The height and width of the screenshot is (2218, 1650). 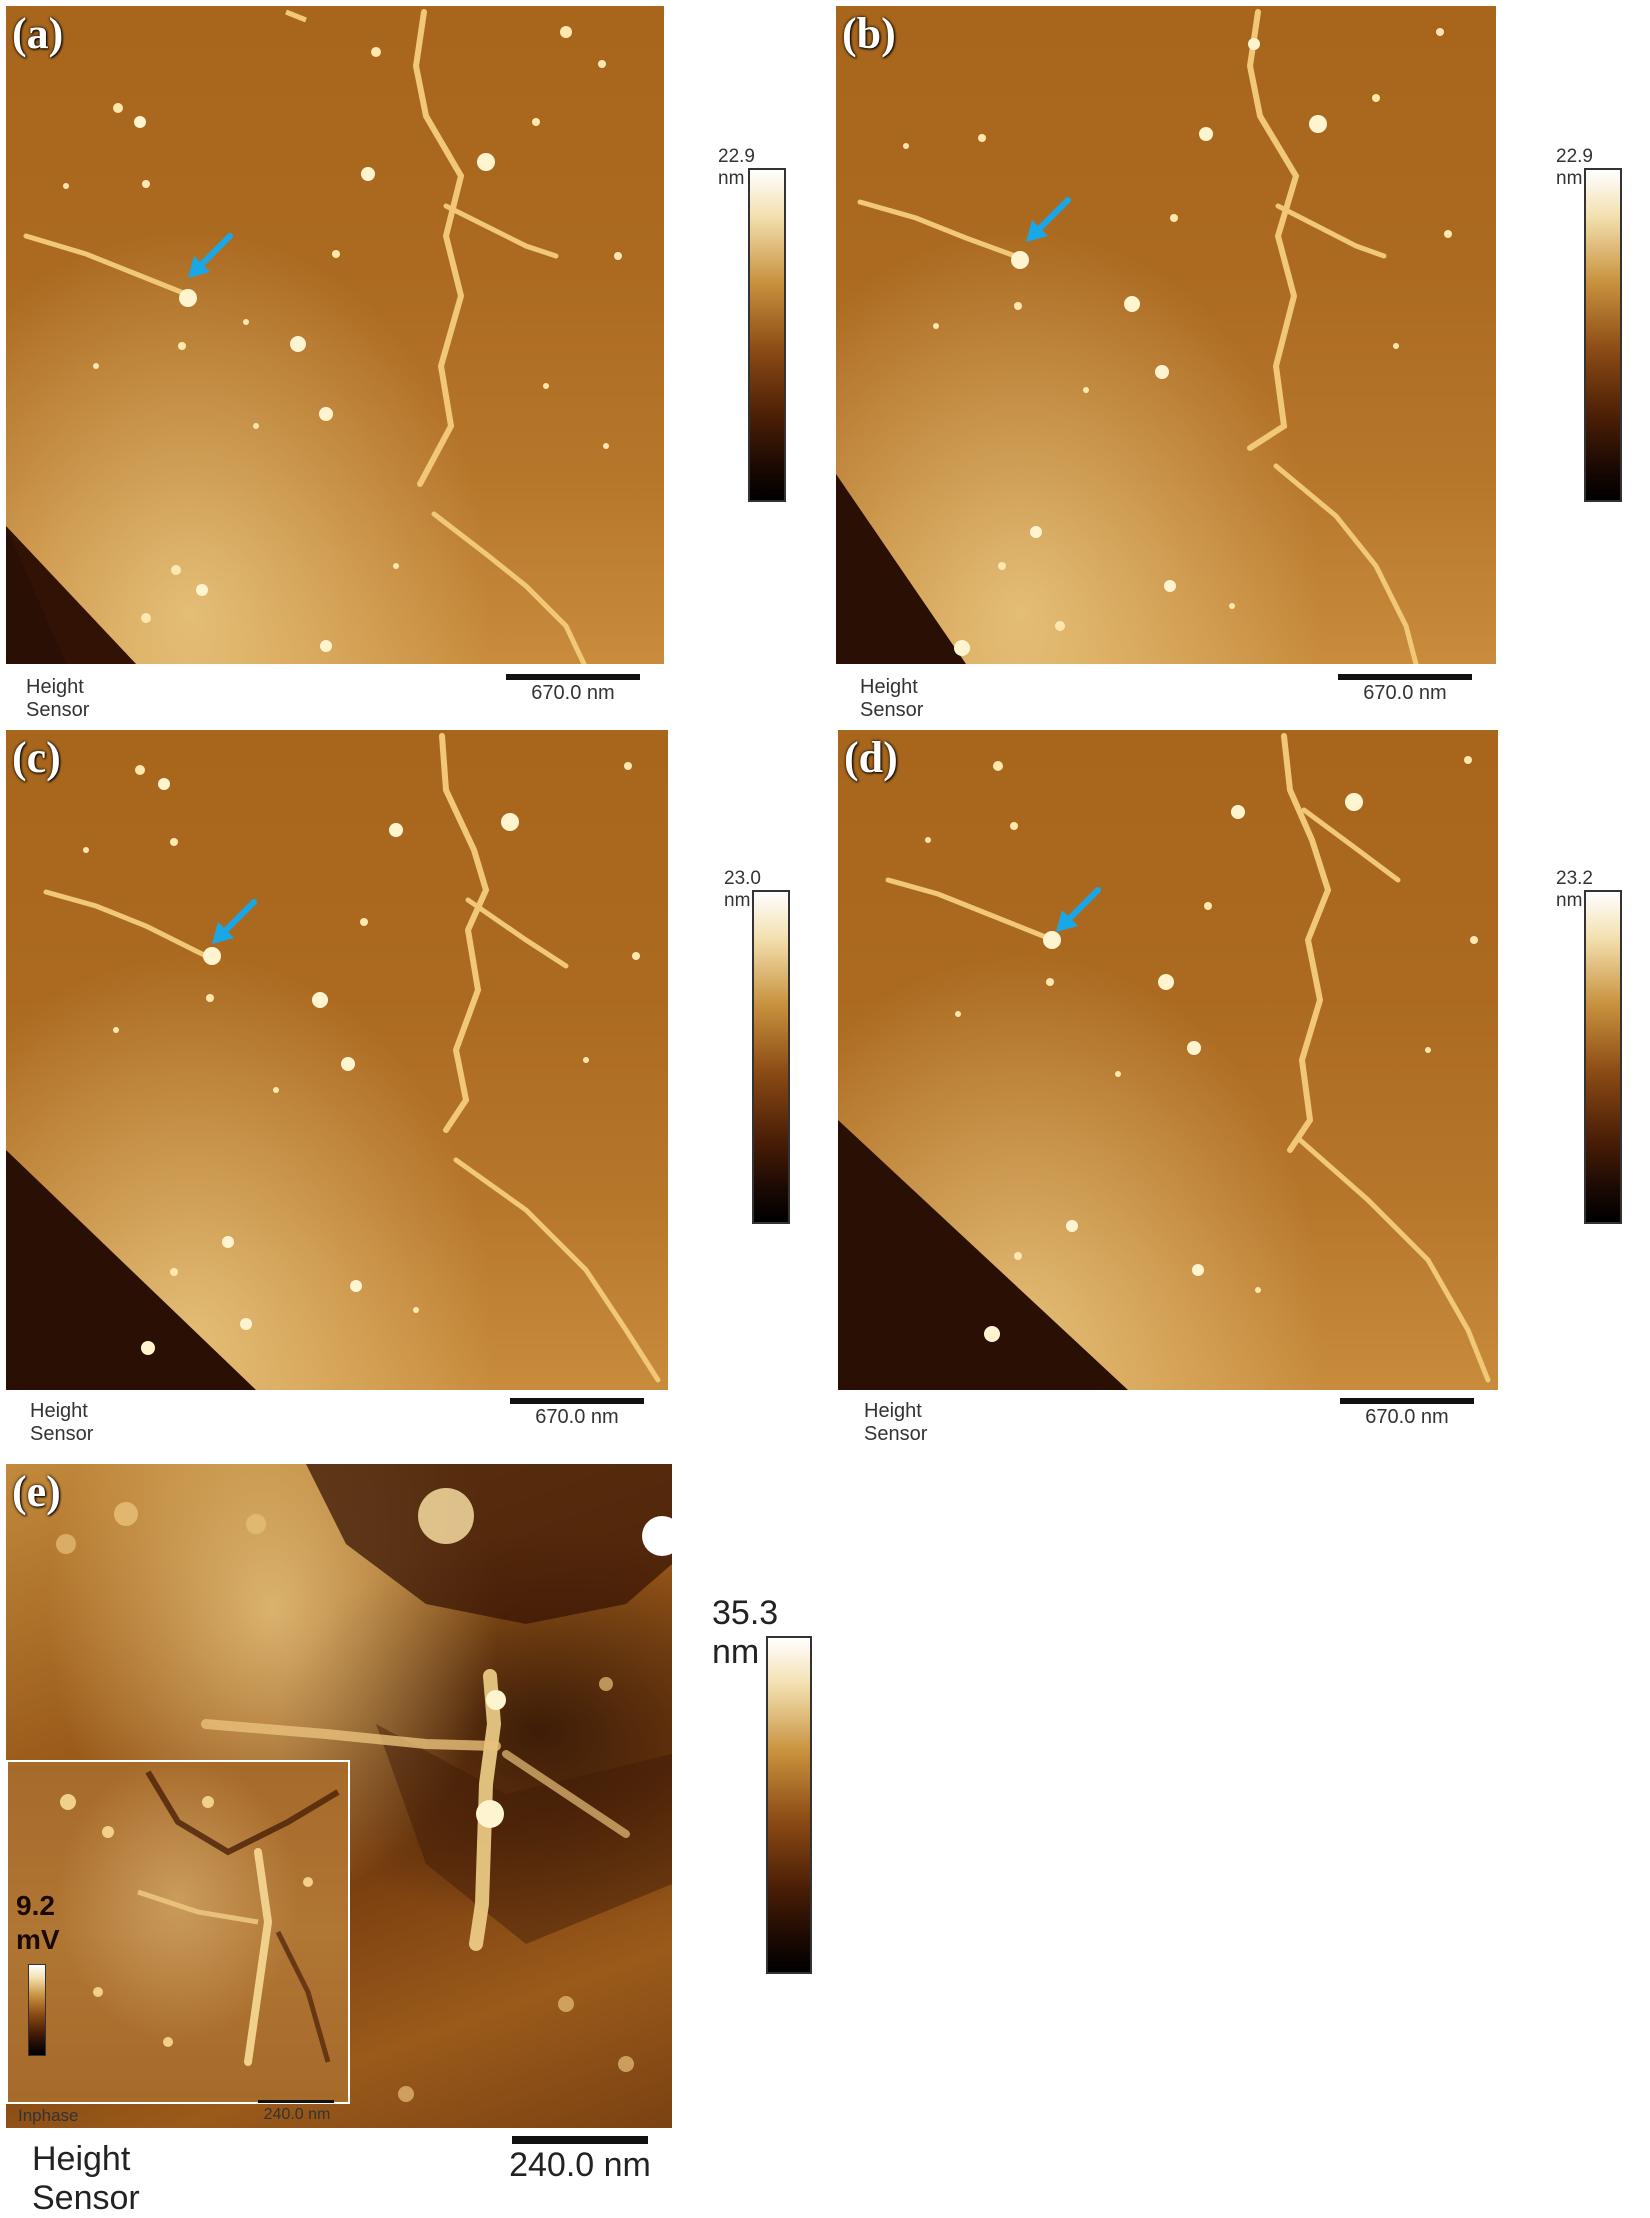 I want to click on afm-image-e: (e) 9.2 mV, so click(x=339, y=1796).